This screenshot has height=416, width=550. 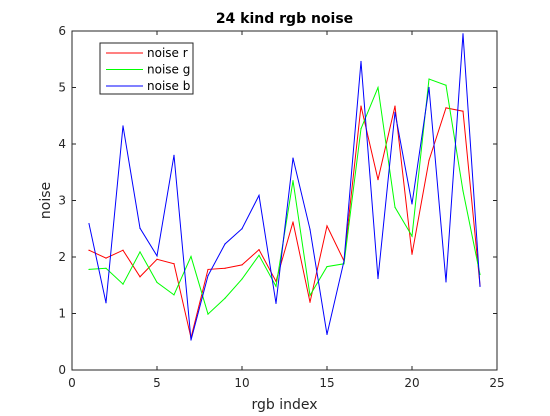 I want to click on y-tick-label: 5, so click(x=62, y=88).